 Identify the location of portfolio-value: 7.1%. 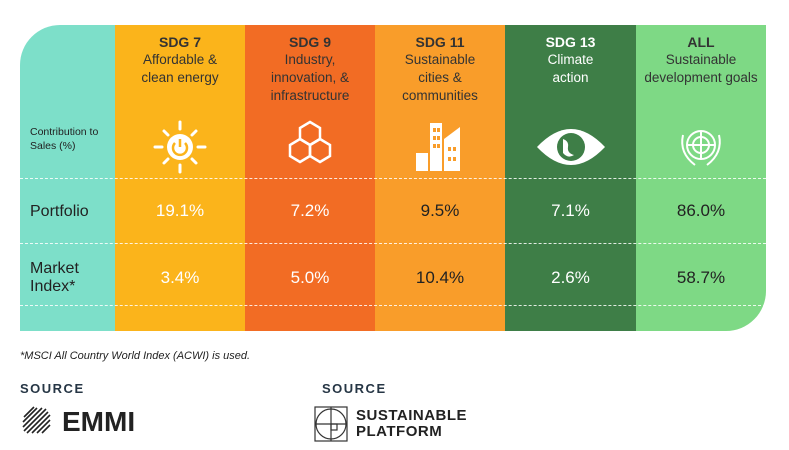
(570, 210).